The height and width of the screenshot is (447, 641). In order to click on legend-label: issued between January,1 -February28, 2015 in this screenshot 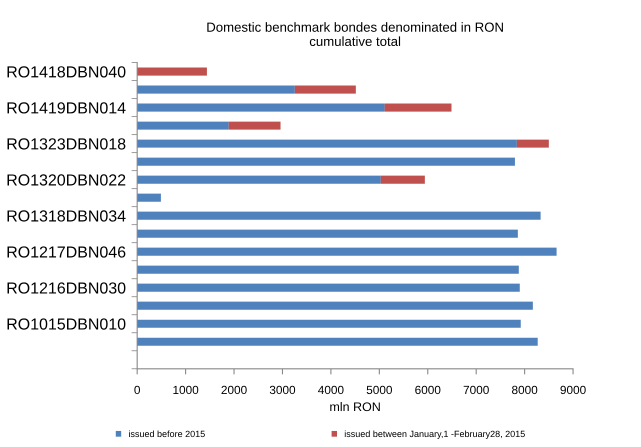, I will do `click(434, 434)`.